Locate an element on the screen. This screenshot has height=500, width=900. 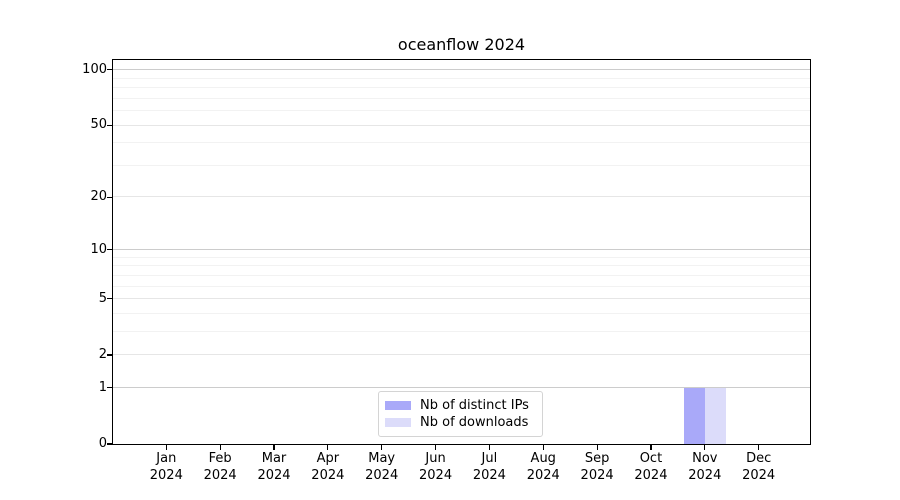
x-tick-label: Jun 2024 is located at coordinates (436, 467).